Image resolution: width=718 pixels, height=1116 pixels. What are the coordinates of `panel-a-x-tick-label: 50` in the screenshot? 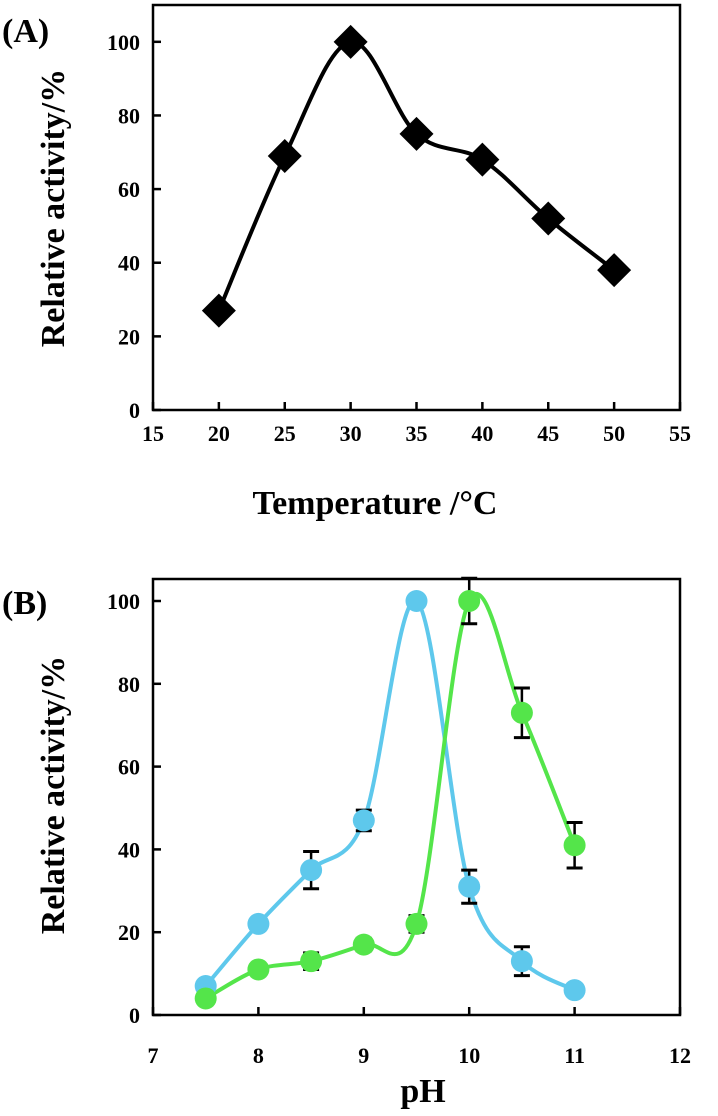 It's located at (614, 433).